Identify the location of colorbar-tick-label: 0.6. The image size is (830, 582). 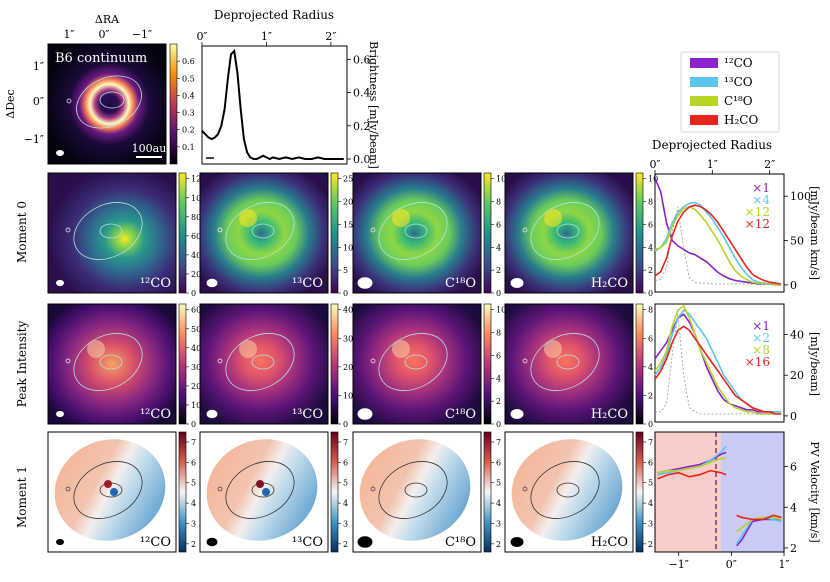
(188, 61).